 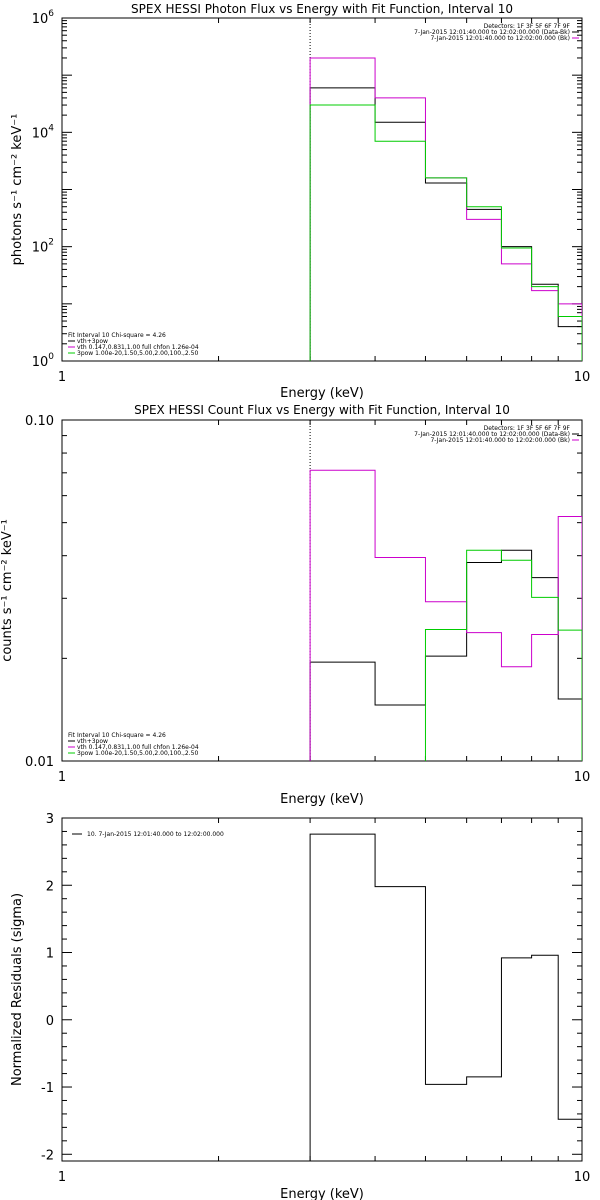 What do you see at coordinates (43, 18) in the screenshot?
I see `y-tick-label: 10⁶` at bounding box center [43, 18].